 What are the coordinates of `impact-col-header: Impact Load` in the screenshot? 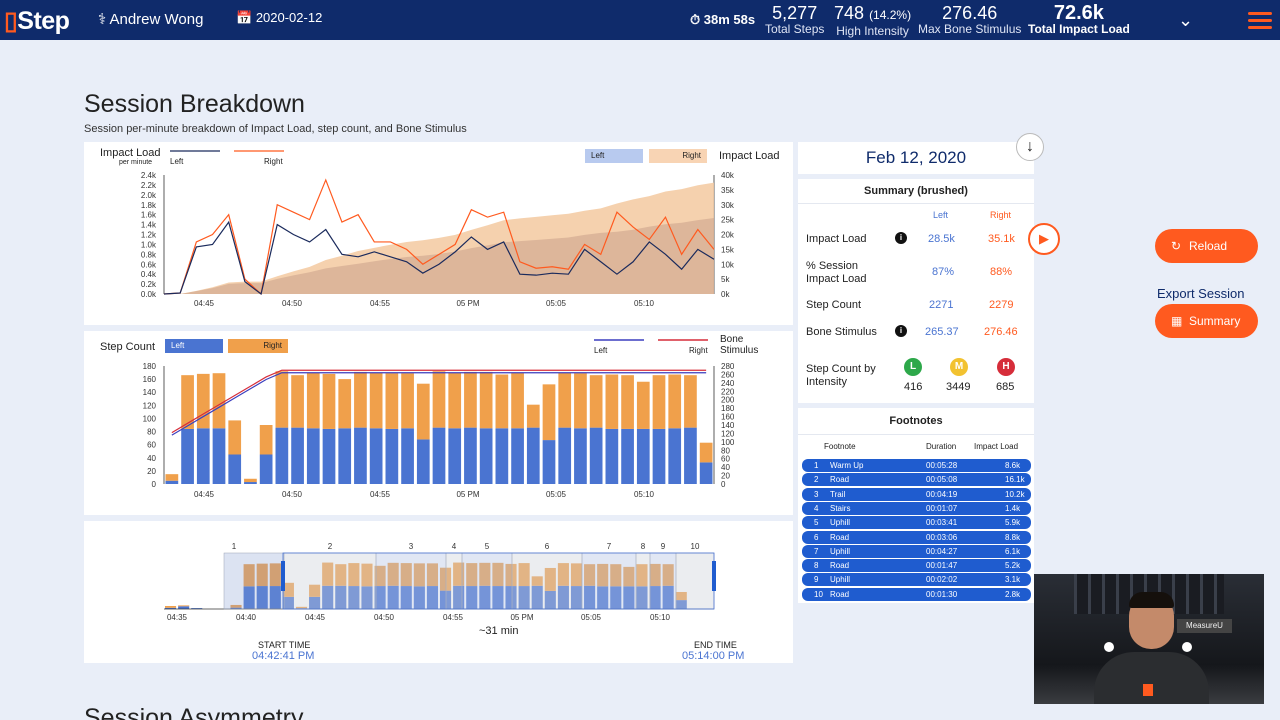 It's located at (996, 446).